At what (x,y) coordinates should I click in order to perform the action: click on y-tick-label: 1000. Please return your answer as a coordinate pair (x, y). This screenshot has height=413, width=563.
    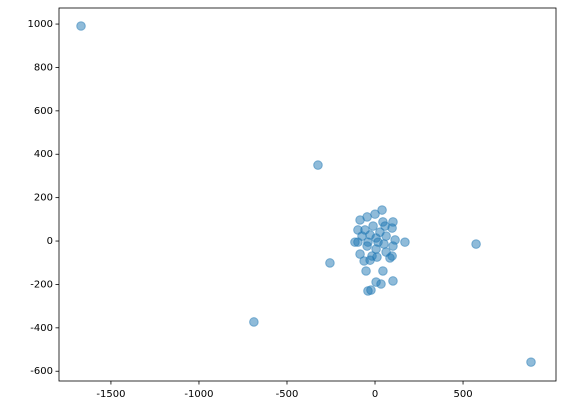
    Looking at the image, I should click on (40, 24).